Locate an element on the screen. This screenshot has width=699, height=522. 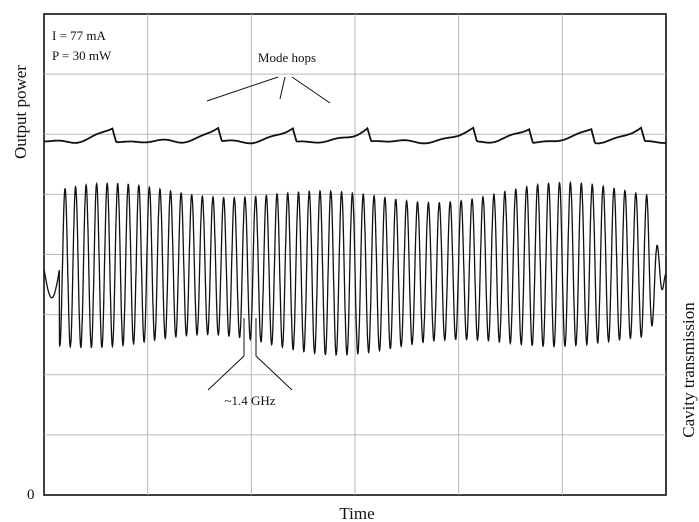
spacing-marker-left is located at coordinates (226, 354).